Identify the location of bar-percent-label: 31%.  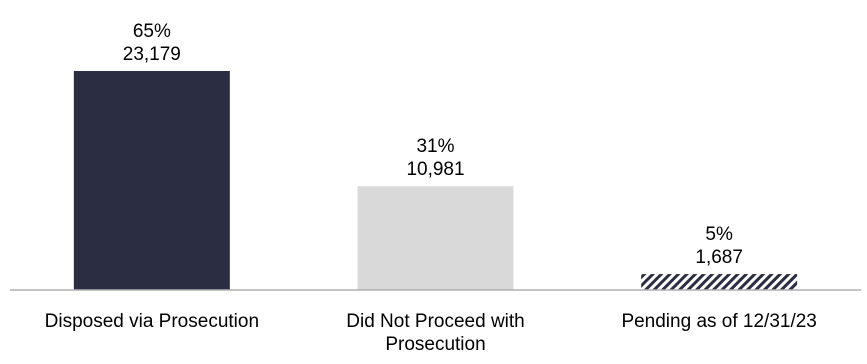
(435, 146).